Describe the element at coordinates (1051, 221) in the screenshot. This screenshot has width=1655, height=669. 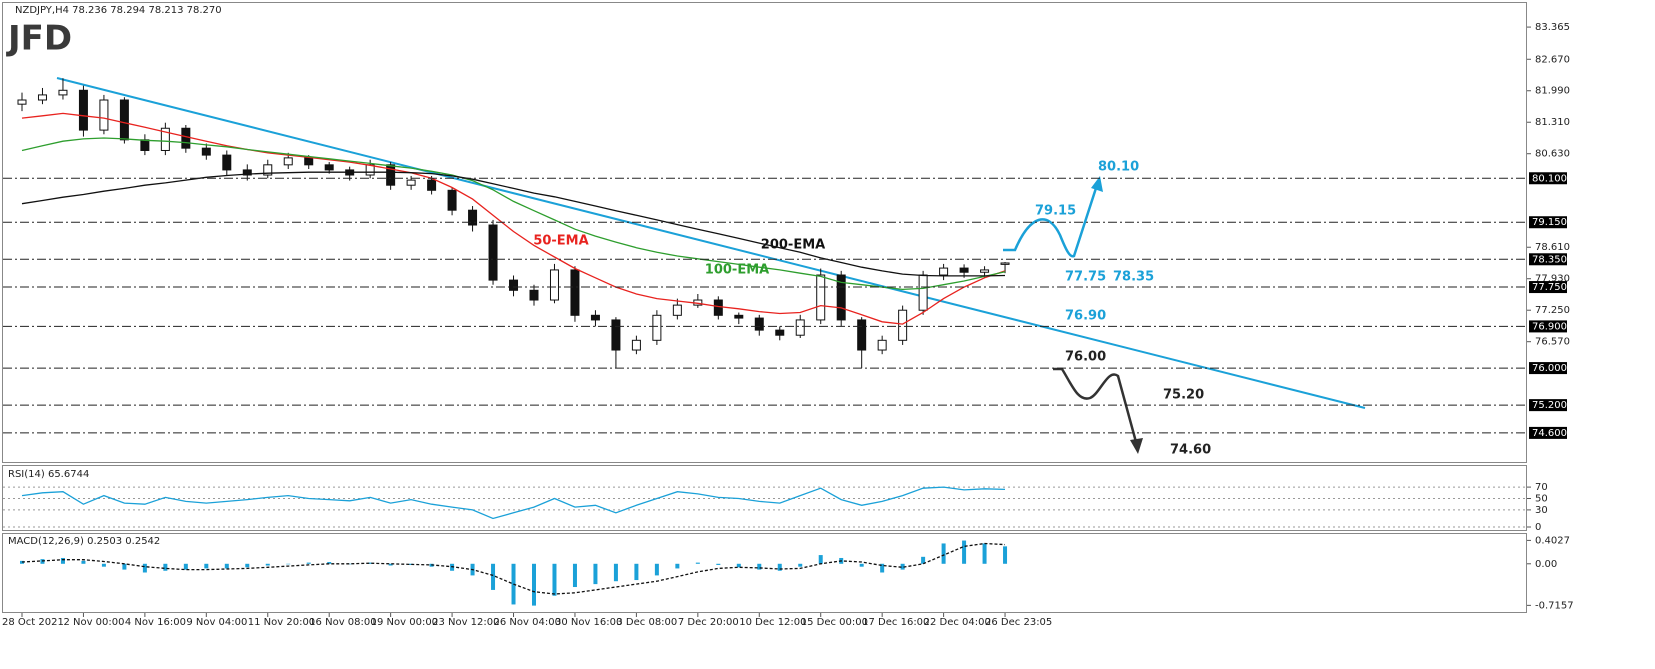
I see `bullish-scenario` at that location.